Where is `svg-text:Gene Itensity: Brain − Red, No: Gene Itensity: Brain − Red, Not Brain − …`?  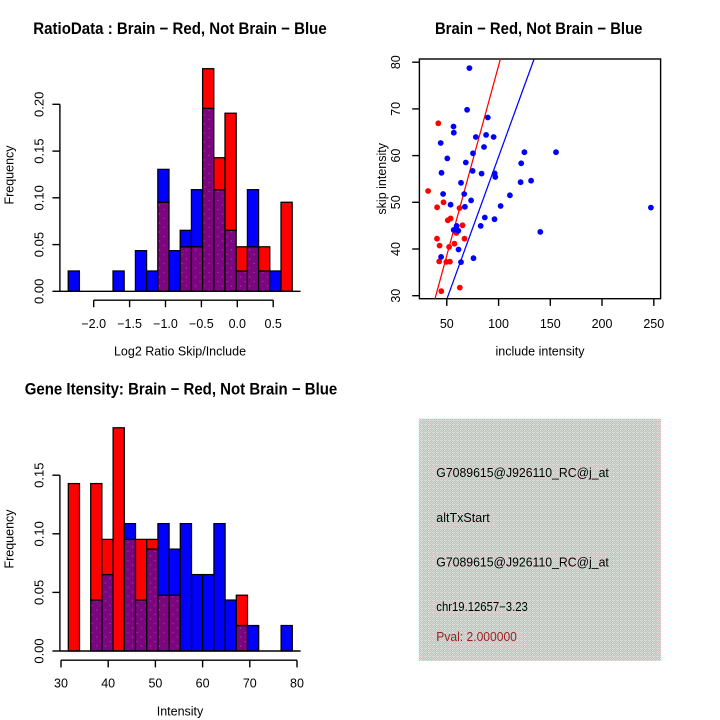 svg-text:Gene Itensity: Brain − Red, No: Gene Itensity: Brain − Red, Not Brain − … is located at coordinates (181, 390).